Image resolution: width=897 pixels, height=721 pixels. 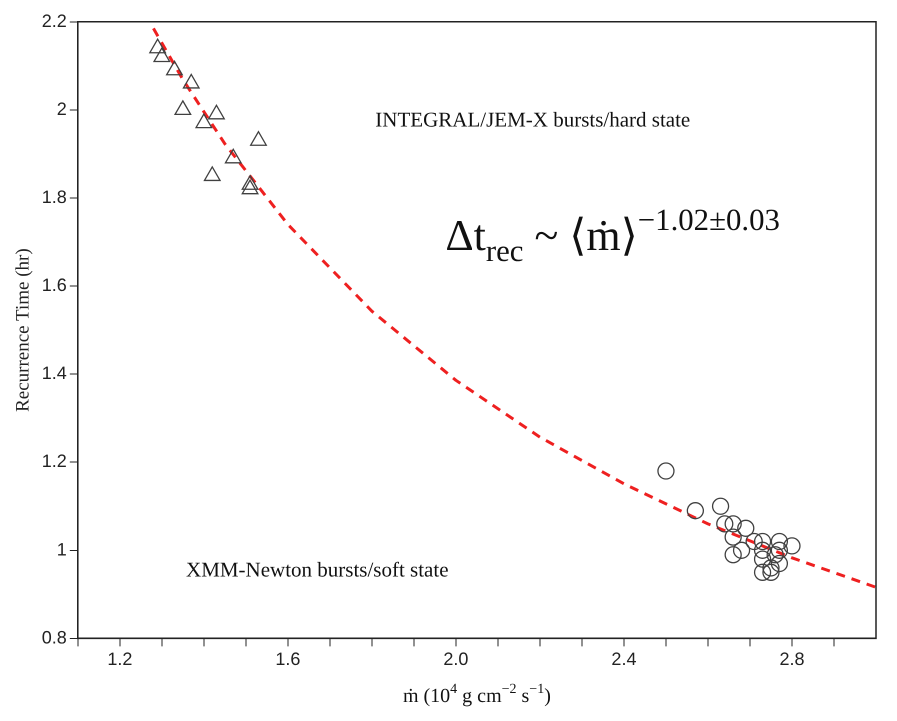 What do you see at coordinates (54, 20) in the screenshot?
I see `y-tick-label: 2.2` at bounding box center [54, 20].